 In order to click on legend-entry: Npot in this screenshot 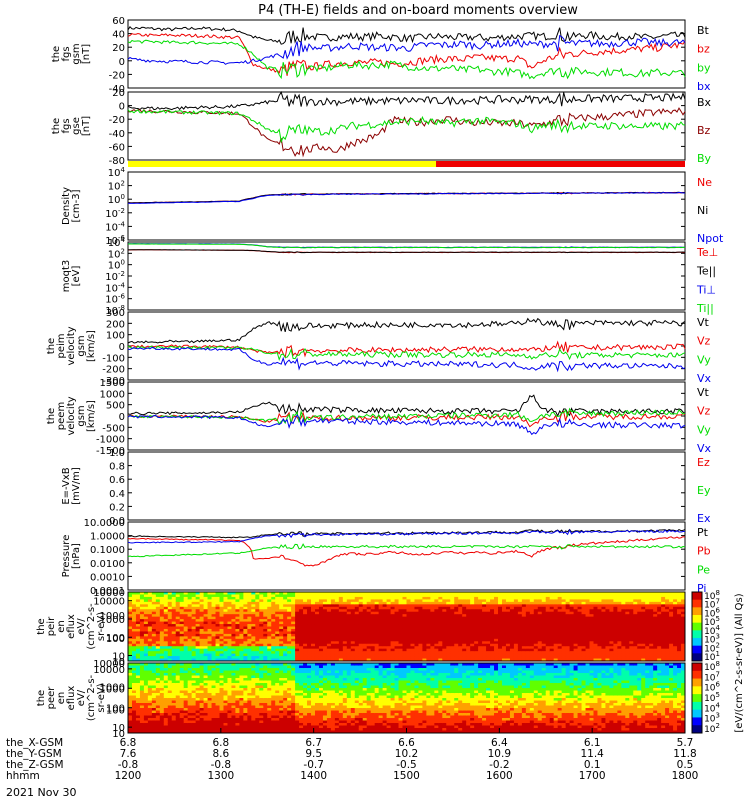, I will do `click(710, 238)`.